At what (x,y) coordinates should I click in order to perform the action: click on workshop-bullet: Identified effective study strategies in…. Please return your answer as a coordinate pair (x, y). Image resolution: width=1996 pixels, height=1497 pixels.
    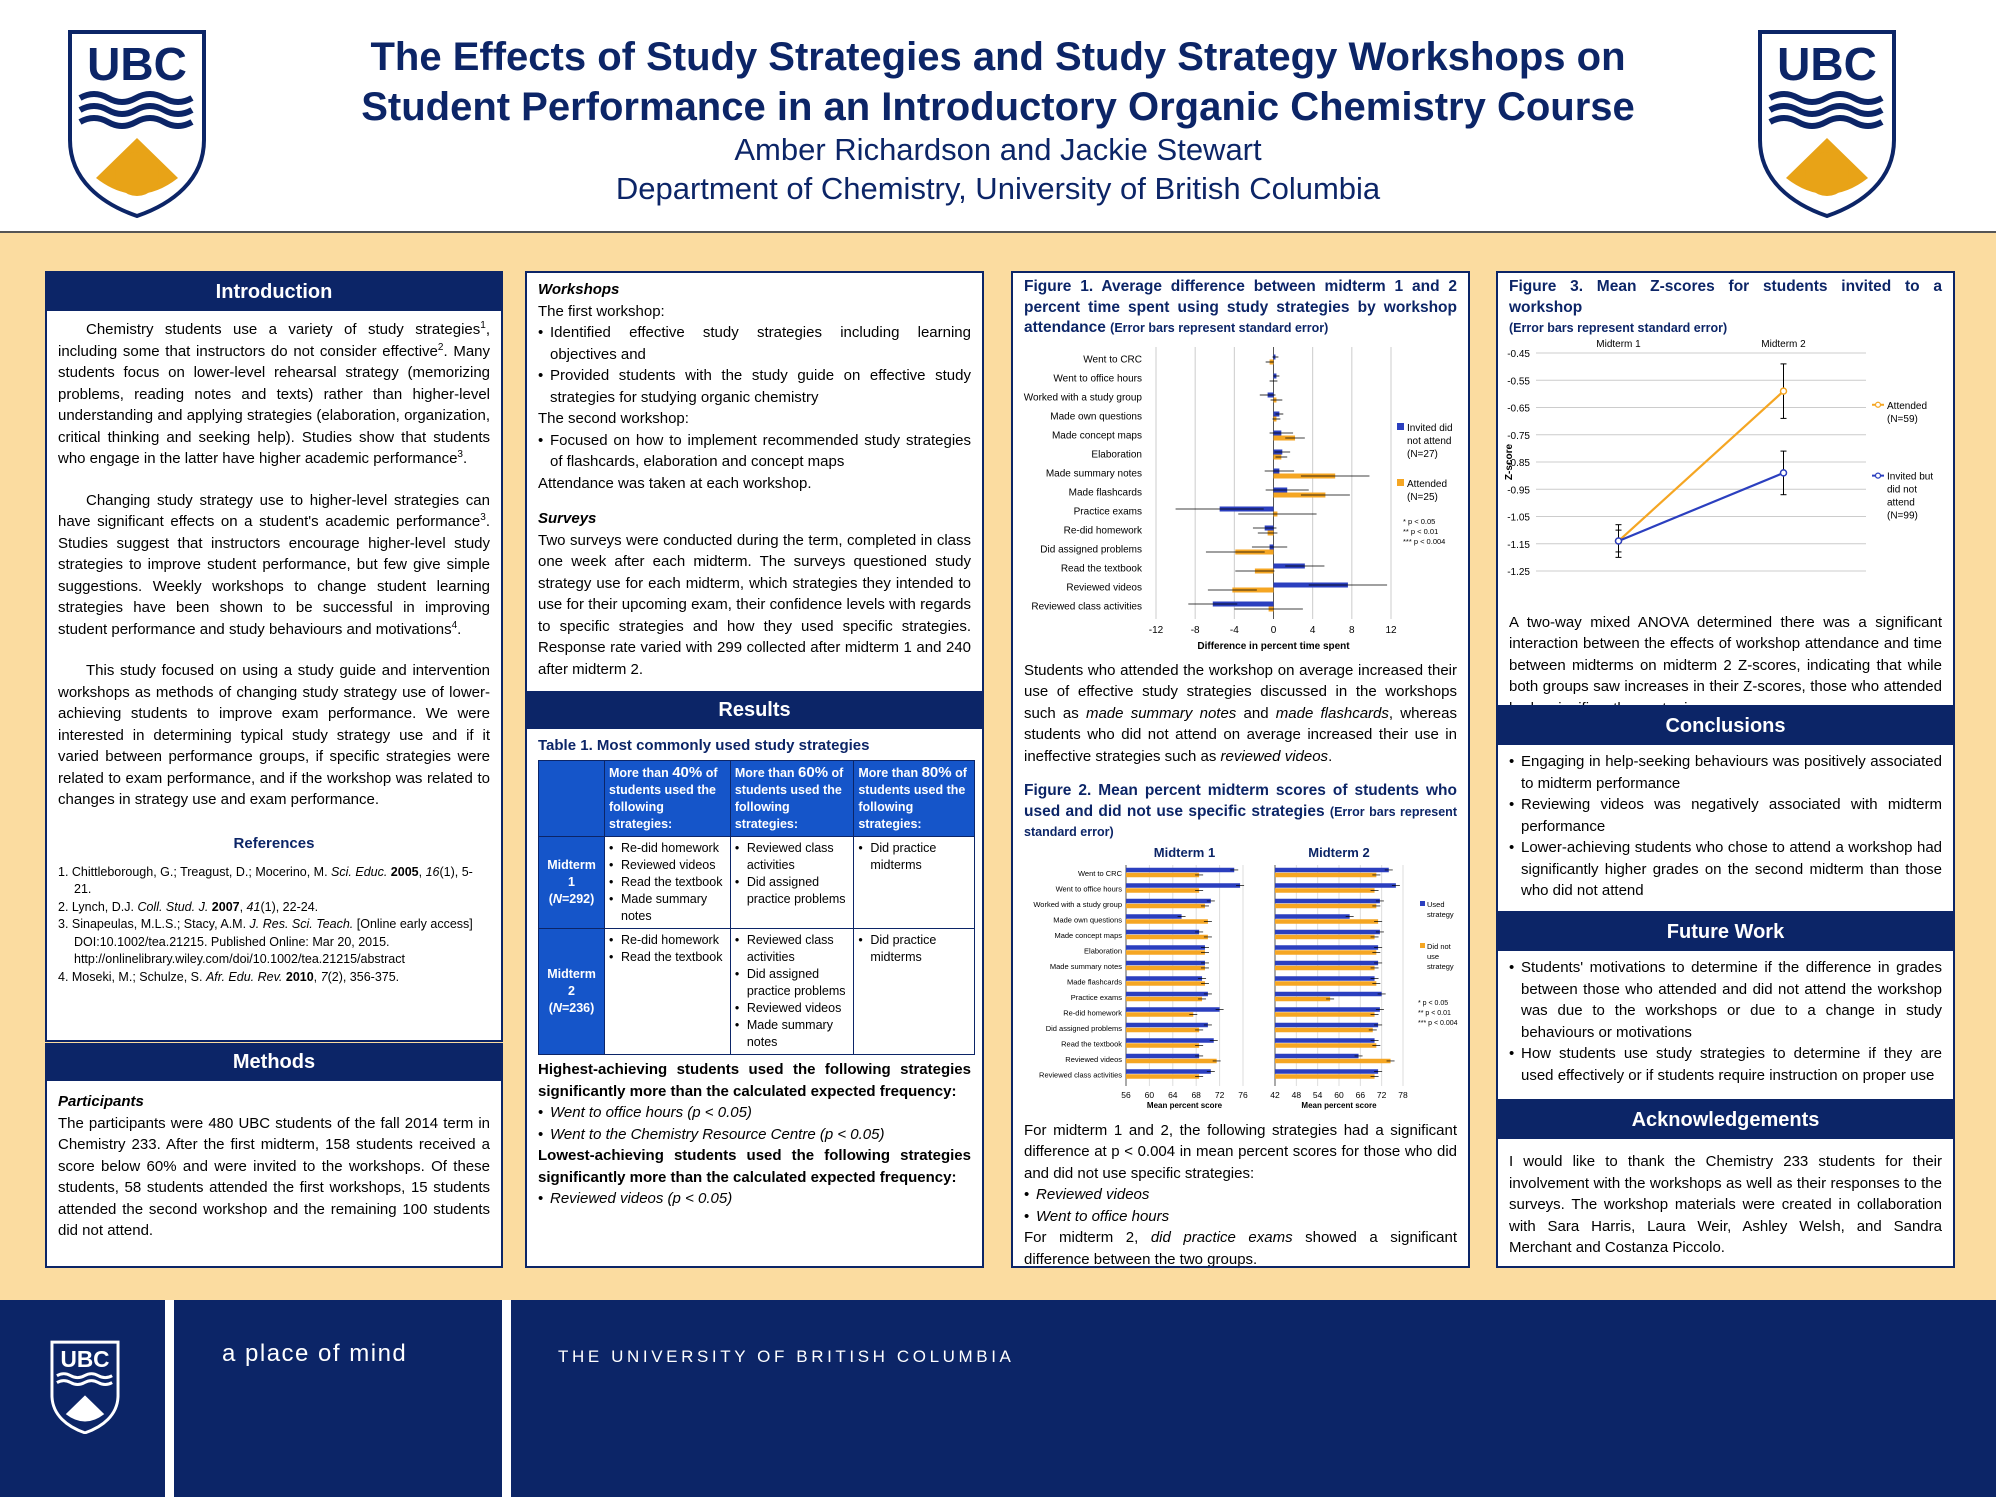
    Looking at the image, I should click on (754, 343).